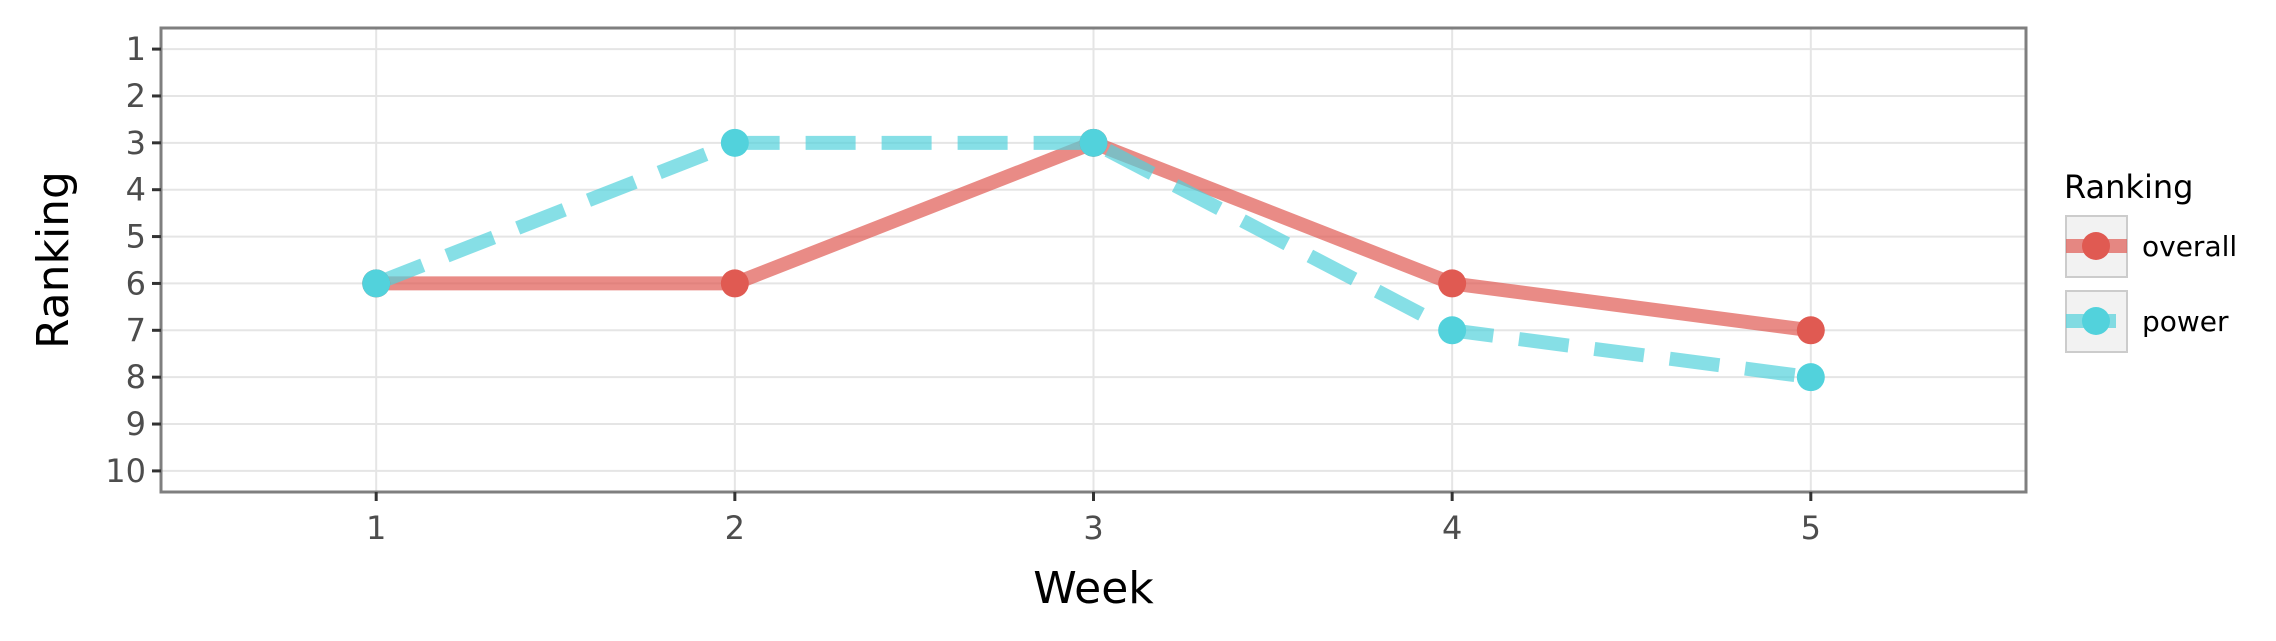 The image size is (2276, 641). What do you see at coordinates (53, 260) in the screenshot?
I see `y-axis-title: Ranking` at bounding box center [53, 260].